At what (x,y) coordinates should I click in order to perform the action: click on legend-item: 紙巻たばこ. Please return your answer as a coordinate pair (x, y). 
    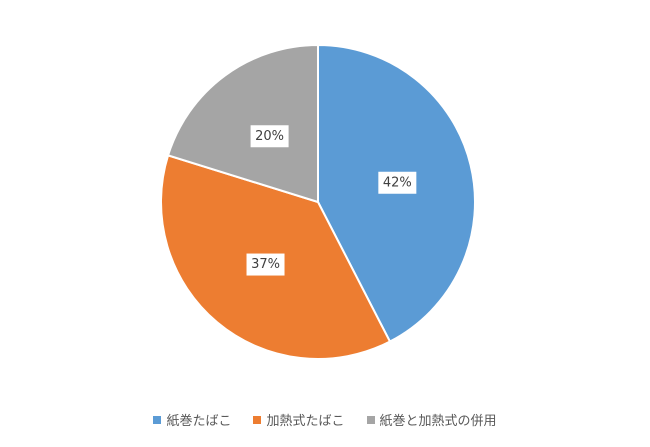
    Looking at the image, I should click on (192, 419).